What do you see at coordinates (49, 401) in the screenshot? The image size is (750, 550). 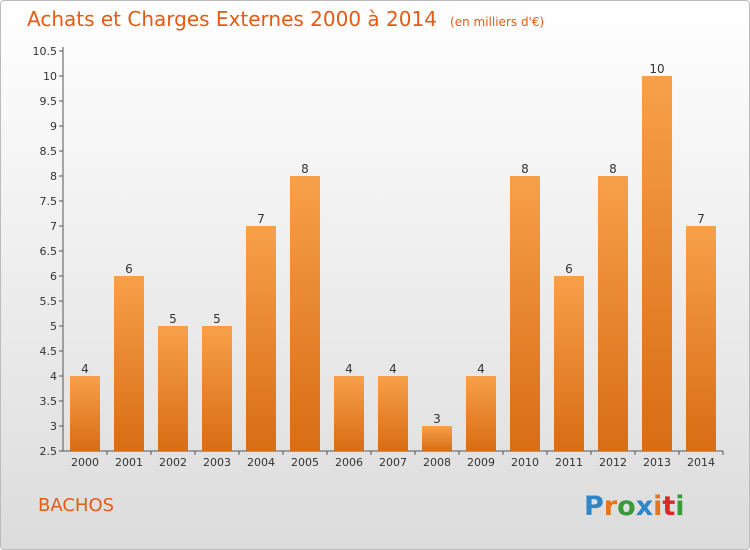 I see `y-tick-label: 3.5` at bounding box center [49, 401].